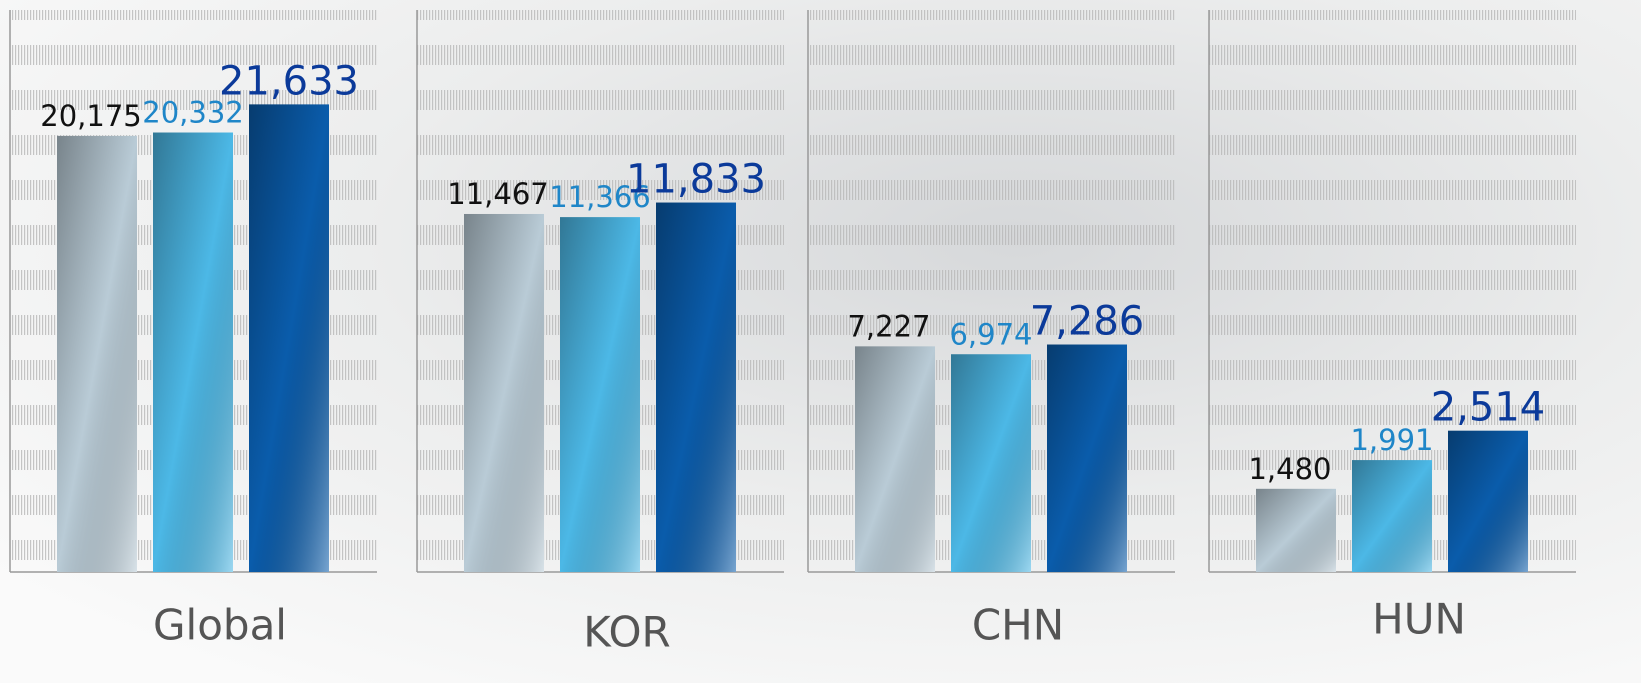  I want to click on value-label: 6,974, so click(990, 334).